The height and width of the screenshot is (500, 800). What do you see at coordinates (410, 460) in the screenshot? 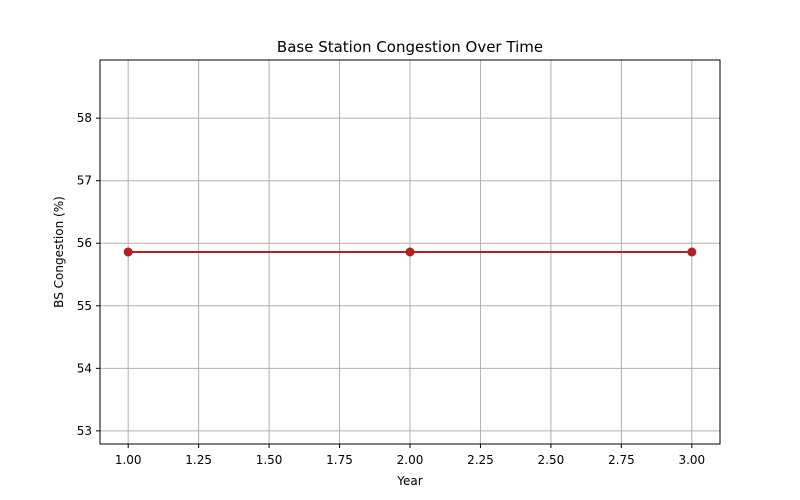
I see `x-tick-label: 2.00` at bounding box center [410, 460].